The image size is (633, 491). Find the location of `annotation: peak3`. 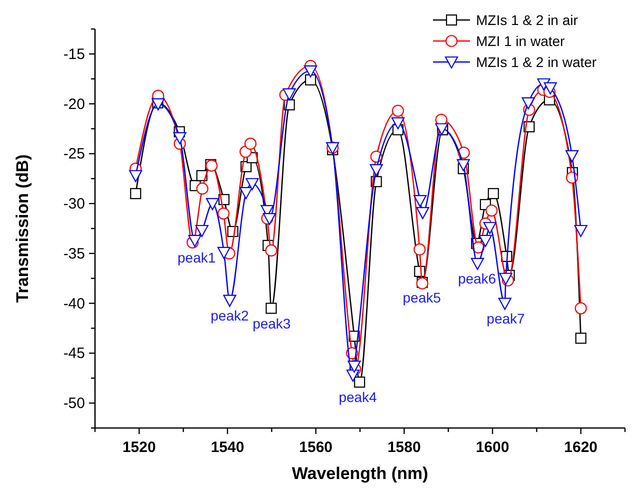

annotation: peak3 is located at coordinates (271, 323).